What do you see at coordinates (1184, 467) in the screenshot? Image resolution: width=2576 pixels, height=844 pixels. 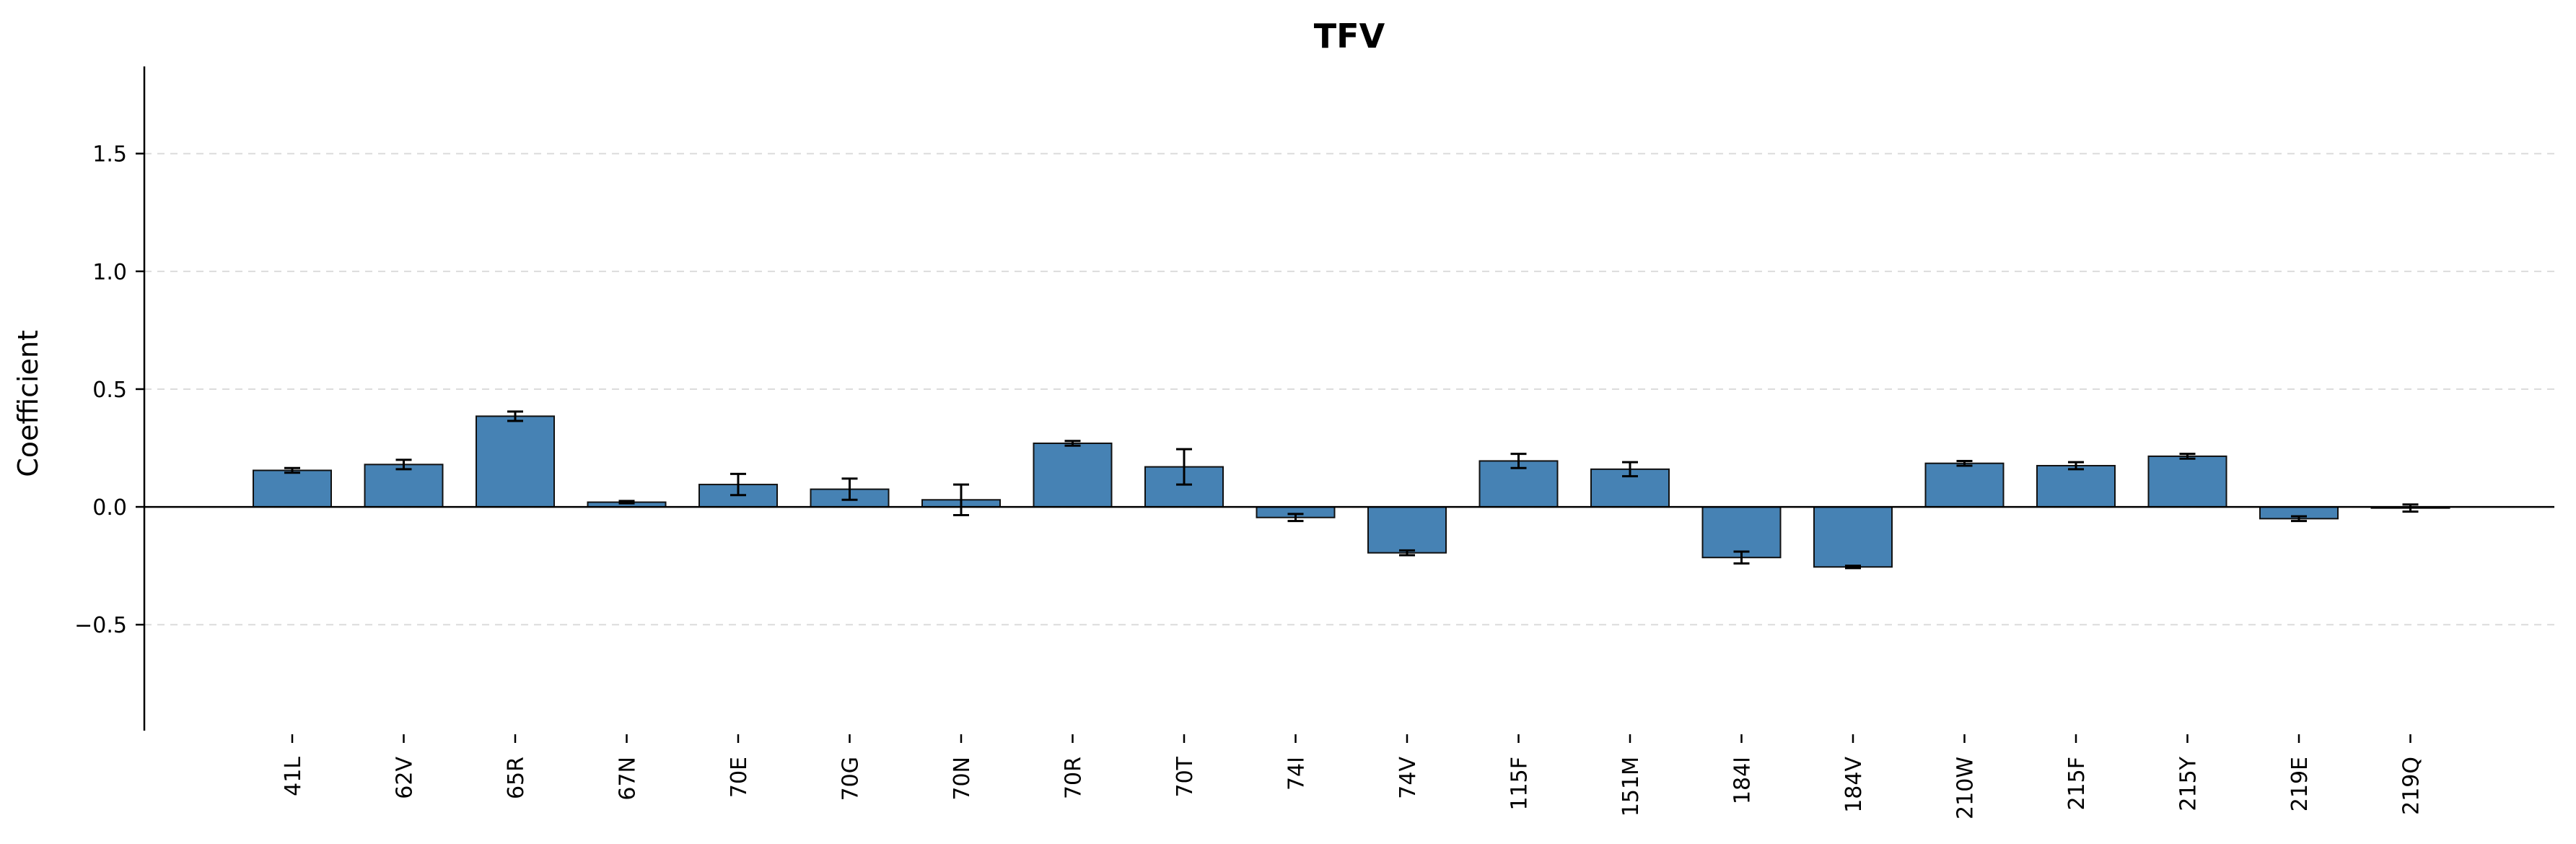 I see `error-bar-70T` at bounding box center [1184, 467].